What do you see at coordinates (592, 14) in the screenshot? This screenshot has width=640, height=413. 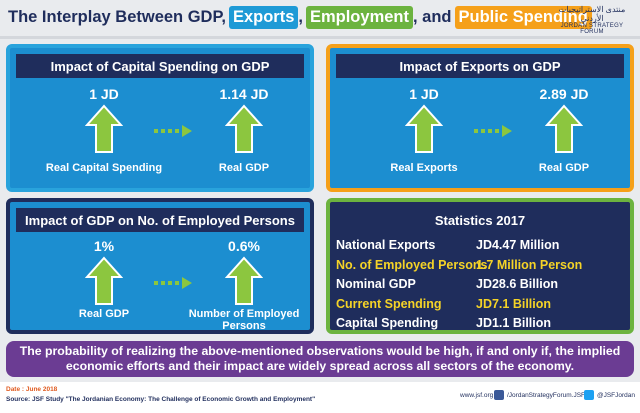 I see `logo-arabic: منتدى الاستراتيجيات الأردني` at bounding box center [592, 14].